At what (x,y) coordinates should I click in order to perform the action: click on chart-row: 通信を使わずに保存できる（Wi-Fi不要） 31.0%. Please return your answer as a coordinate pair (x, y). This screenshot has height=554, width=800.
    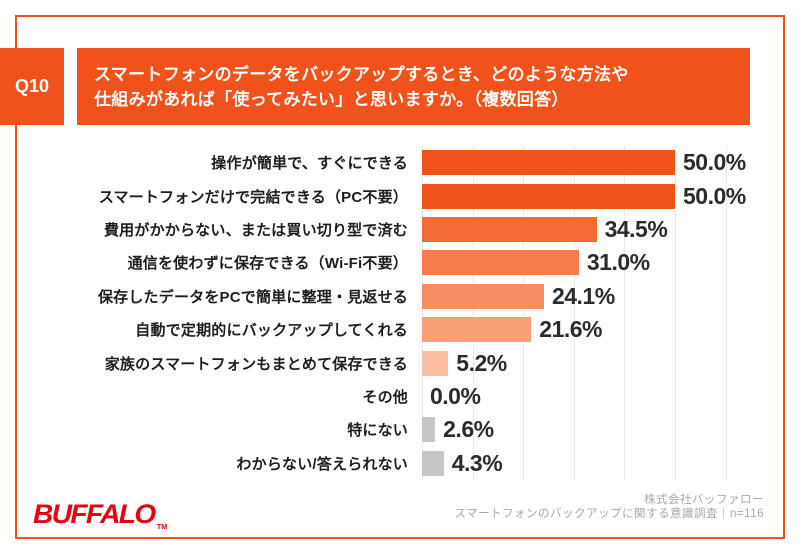
    Looking at the image, I should click on (400, 262).